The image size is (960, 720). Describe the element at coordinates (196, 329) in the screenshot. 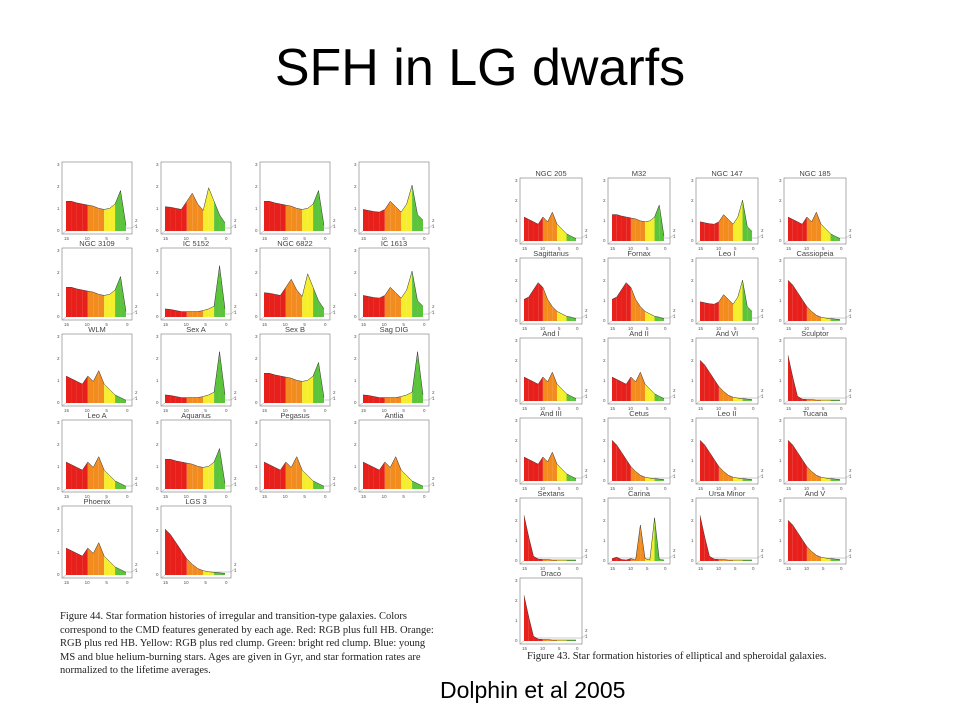

I see `panel-label: Sex A` at that location.